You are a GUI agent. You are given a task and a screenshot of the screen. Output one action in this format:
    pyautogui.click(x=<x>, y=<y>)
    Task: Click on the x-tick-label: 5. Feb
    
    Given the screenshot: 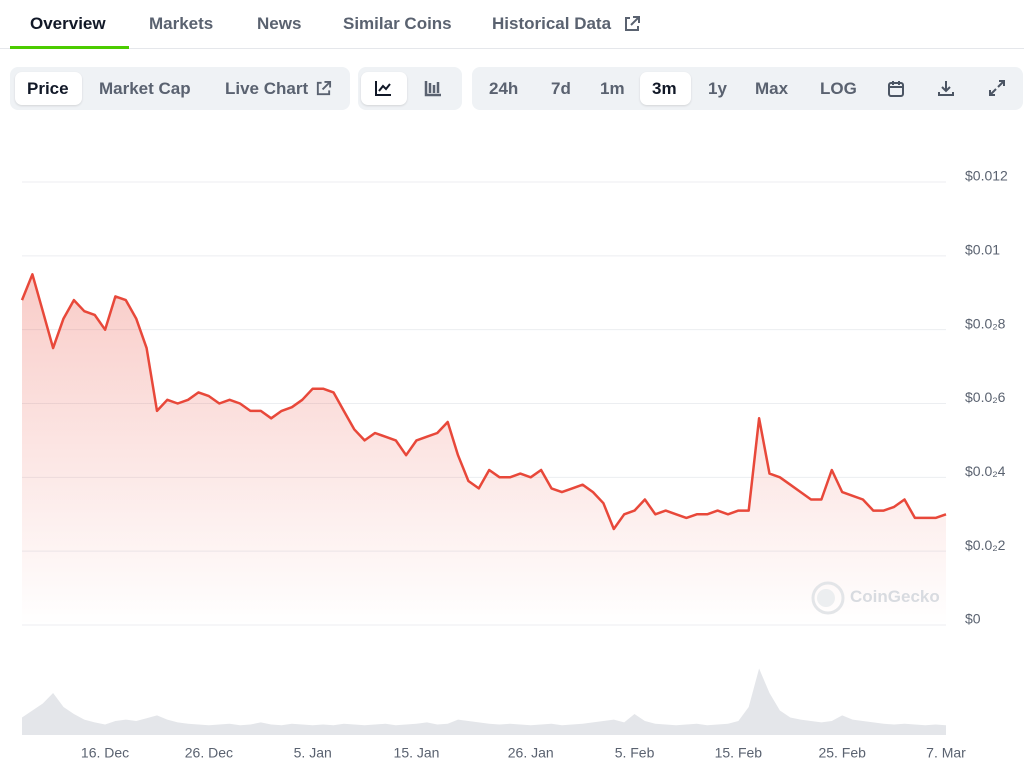 What is the action you would take?
    pyautogui.click(x=635, y=753)
    